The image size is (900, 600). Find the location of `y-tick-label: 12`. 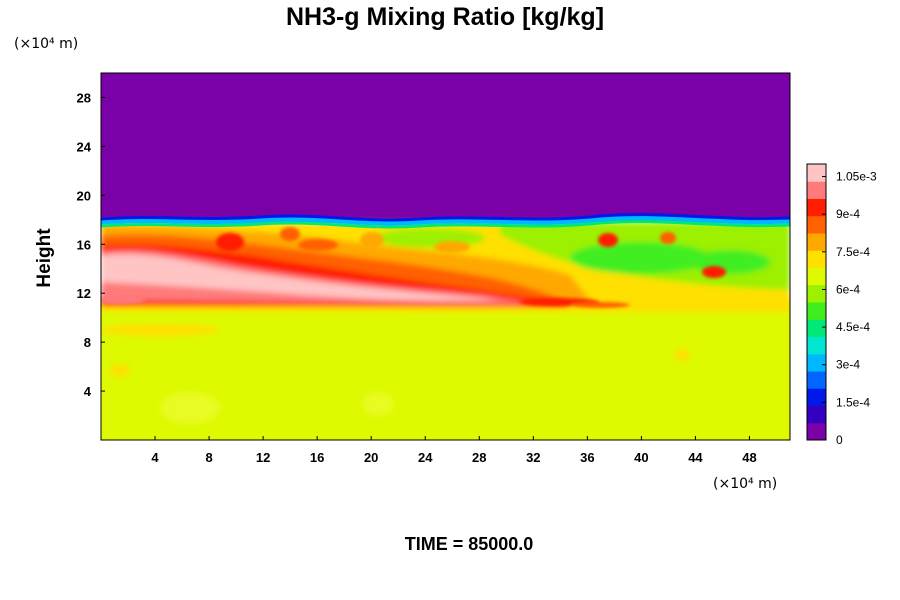

y-tick-label: 12 is located at coordinates (84, 293).